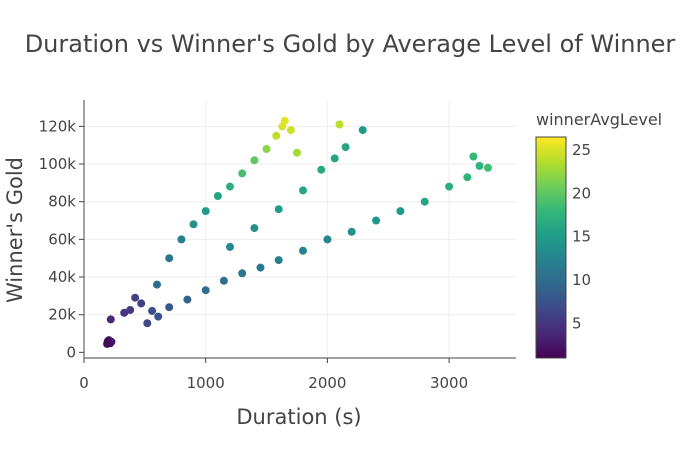 The image size is (700, 450). What do you see at coordinates (581, 237) in the screenshot?
I see `colorbar-tick-label: 15` at bounding box center [581, 237].